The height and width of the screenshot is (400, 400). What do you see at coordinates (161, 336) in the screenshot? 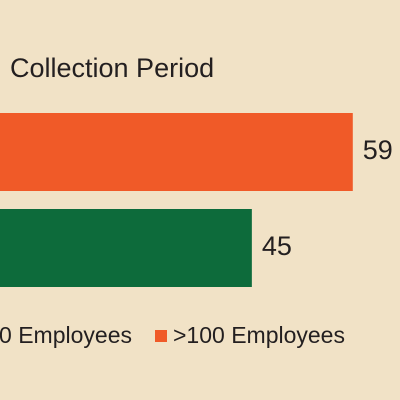
I see `legend-swatch` at bounding box center [161, 336].